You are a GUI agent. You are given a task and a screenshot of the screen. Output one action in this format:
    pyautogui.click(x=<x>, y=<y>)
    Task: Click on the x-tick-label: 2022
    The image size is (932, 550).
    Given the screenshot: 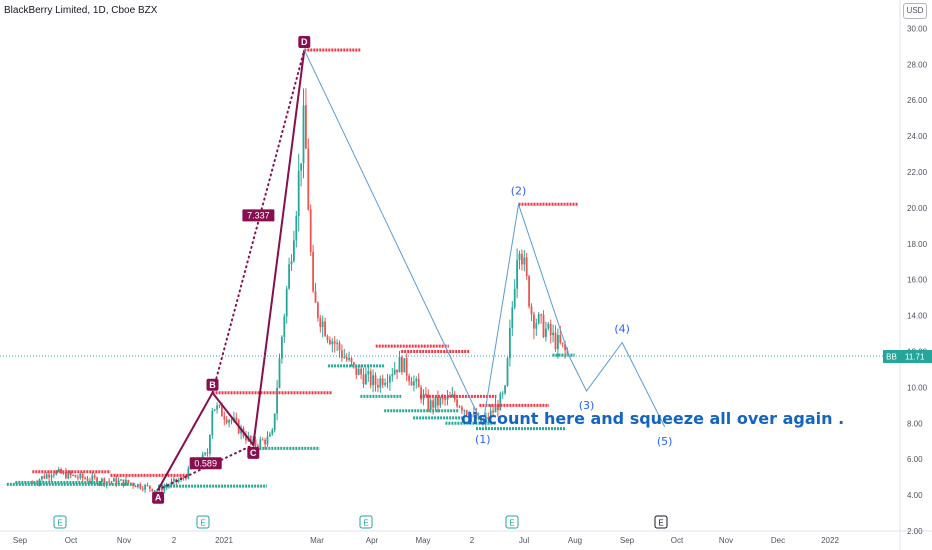 What is the action you would take?
    pyautogui.click(x=830, y=540)
    